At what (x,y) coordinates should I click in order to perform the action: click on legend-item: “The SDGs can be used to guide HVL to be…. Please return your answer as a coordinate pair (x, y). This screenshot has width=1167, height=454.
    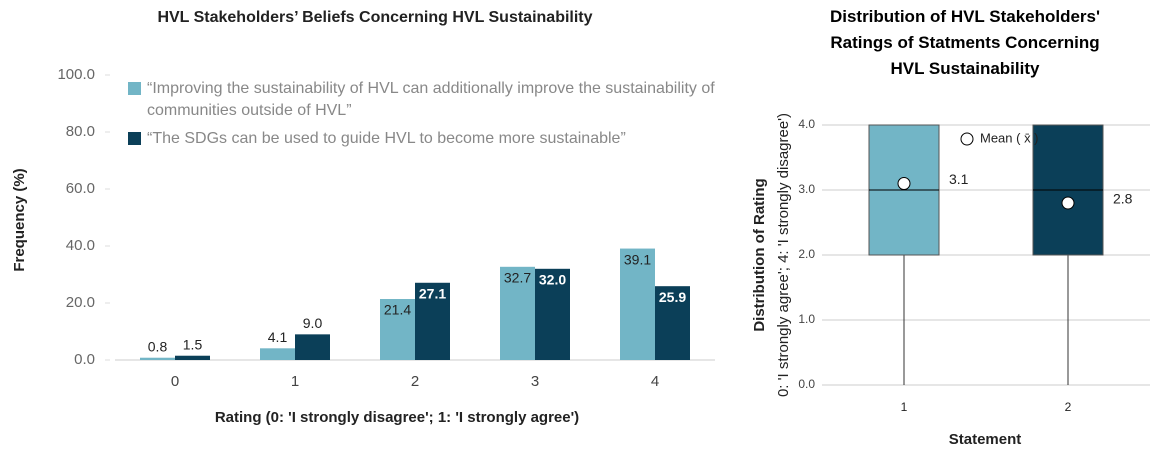
    Looking at the image, I should click on (423, 139).